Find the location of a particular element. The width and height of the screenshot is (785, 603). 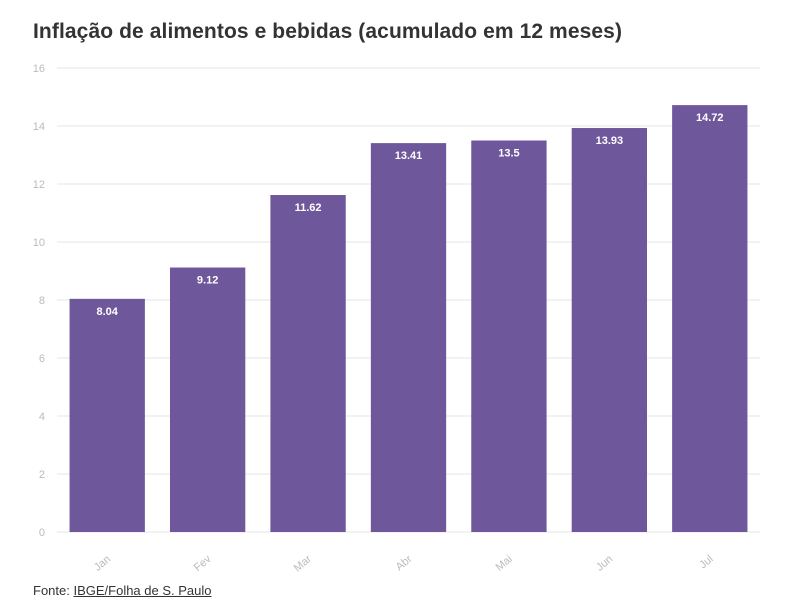

x-axis-ticks: Jan Fev Mar Abr Mai Jun Jul is located at coordinates (404, 564).